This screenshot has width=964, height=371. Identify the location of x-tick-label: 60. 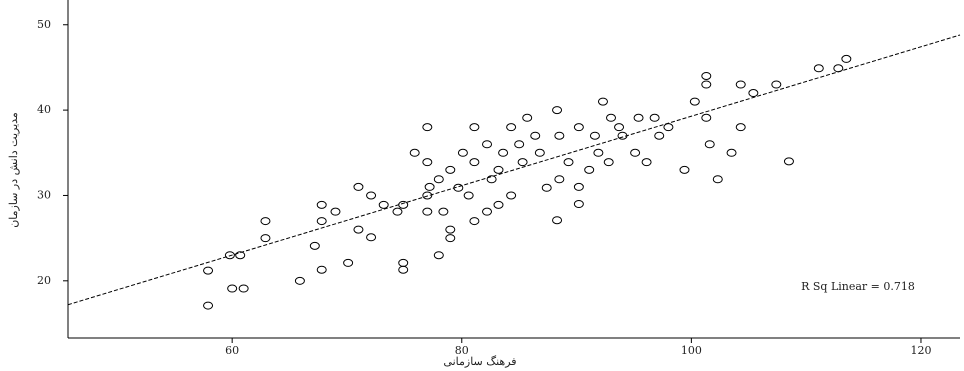
(232, 350).